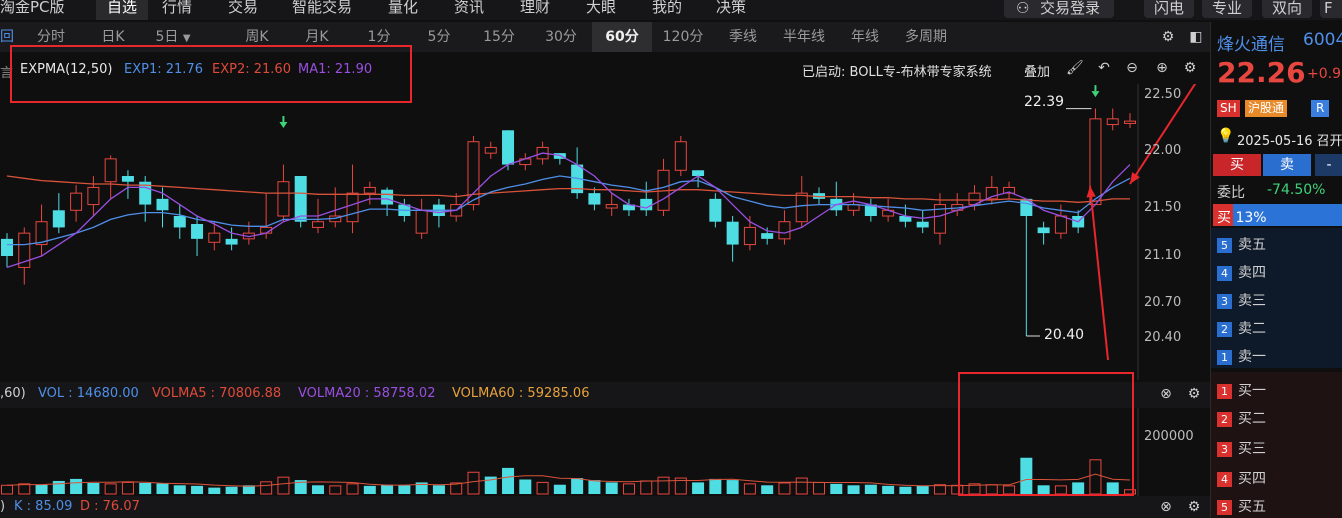  Describe the element at coordinates (1241, 390) in the screenshot. I see `buy-row: 1 买一` at that location.